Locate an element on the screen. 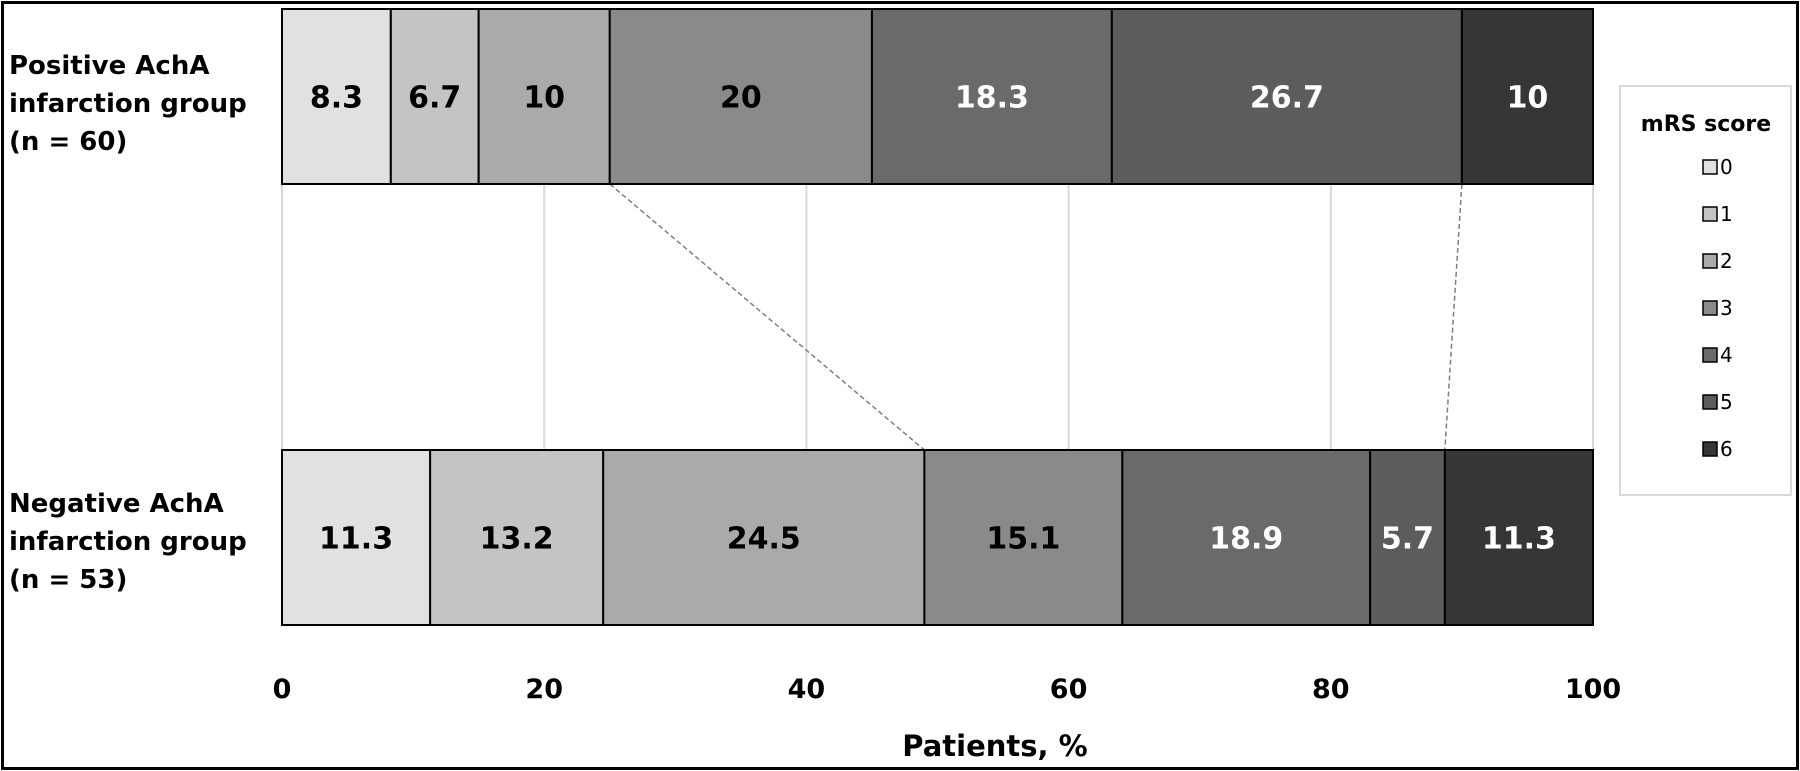 Image resolution: width=1800 pixels, height=771 pixels. value-label-1-mrs-1: 13.2 is located at coordinates (517, 539).